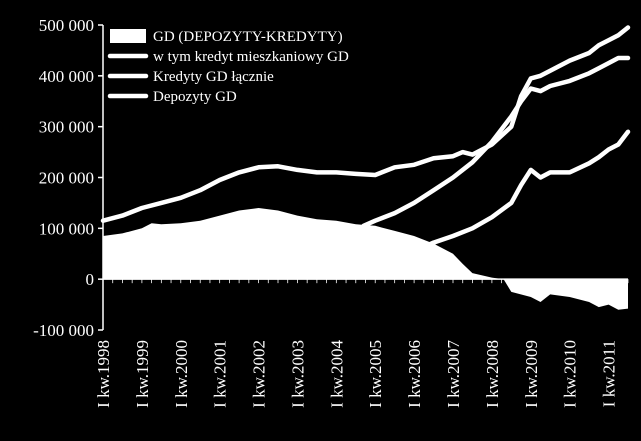 The image size is (641, 441). What do you see at coordinates (492, 374) in the screenshot?
I see `x-tick-label: I kw.2008` at bounding box center [492, 374].